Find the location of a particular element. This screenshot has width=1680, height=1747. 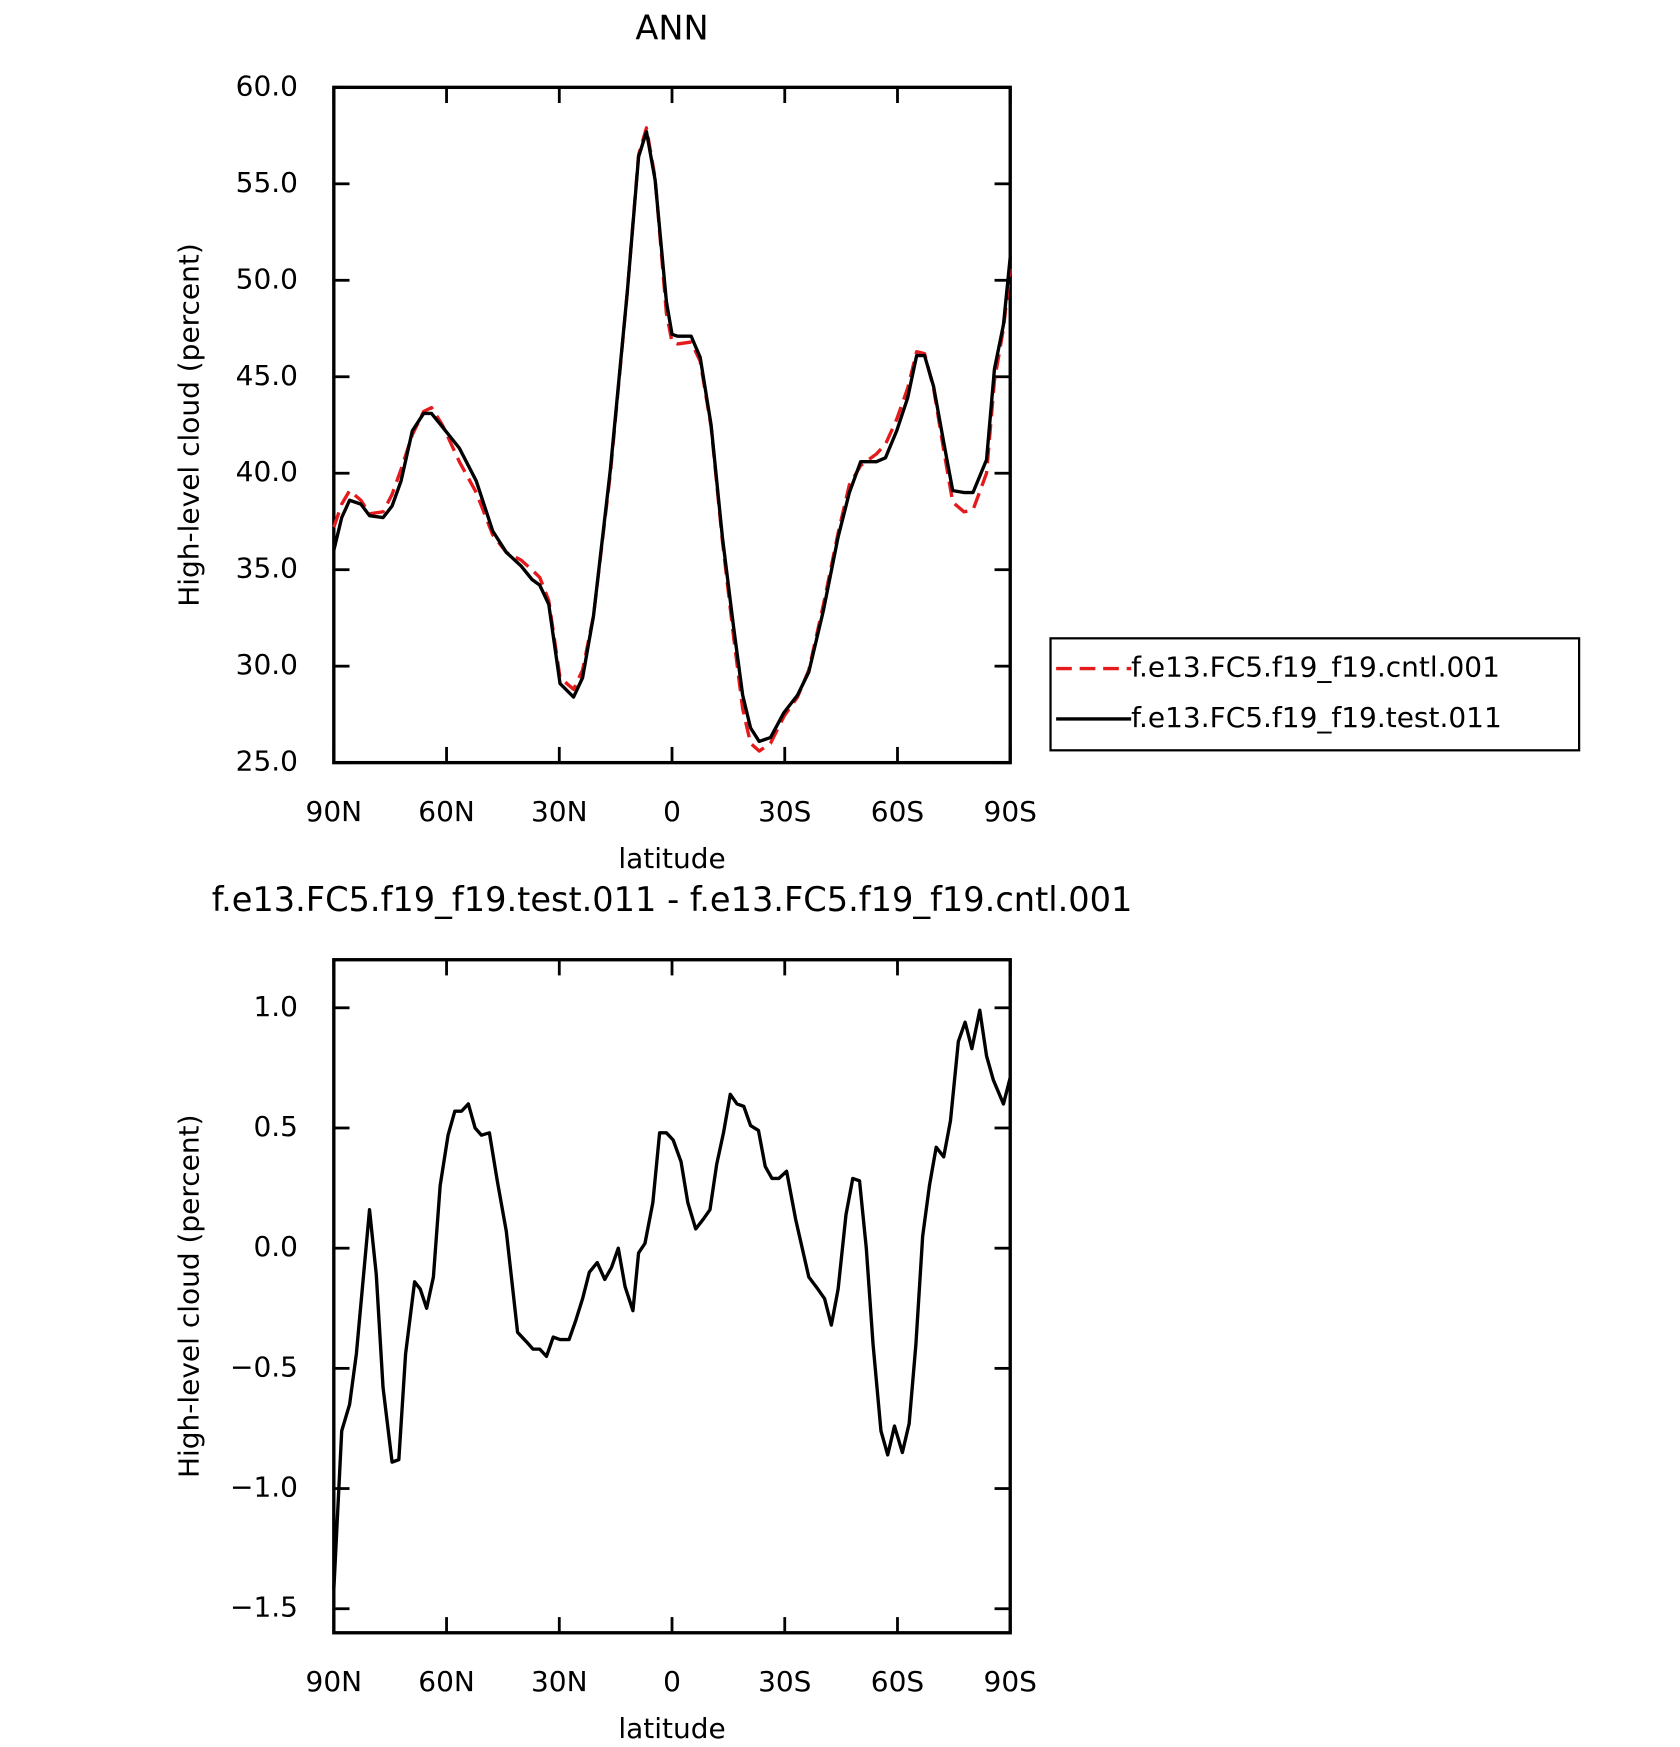

y-tick-label: 50.0 is located at coordinates (267, 278).